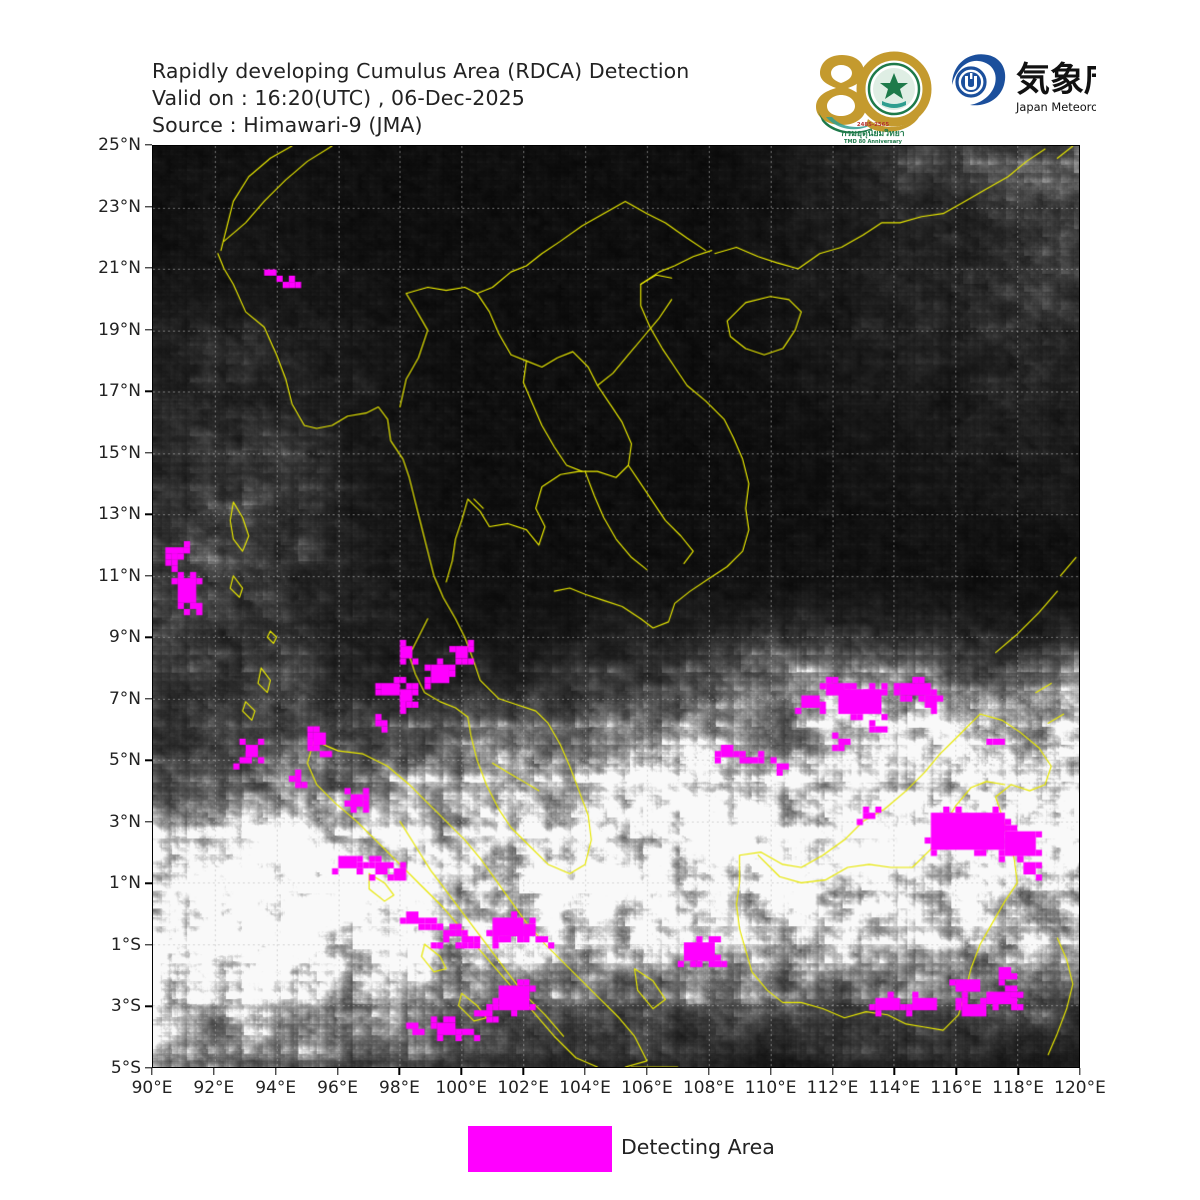 The height and width of the screenshot is (1200, 1200). I want to click on latitude-tick-label: 11°N, so click(119, 575).